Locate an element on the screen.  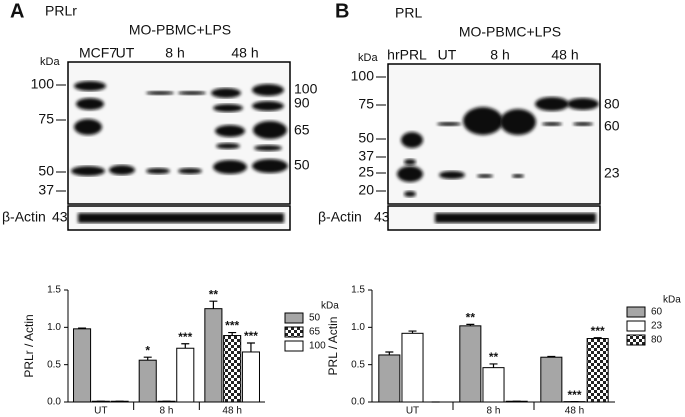
panel-letter: B is located at coordinates (342, 11).